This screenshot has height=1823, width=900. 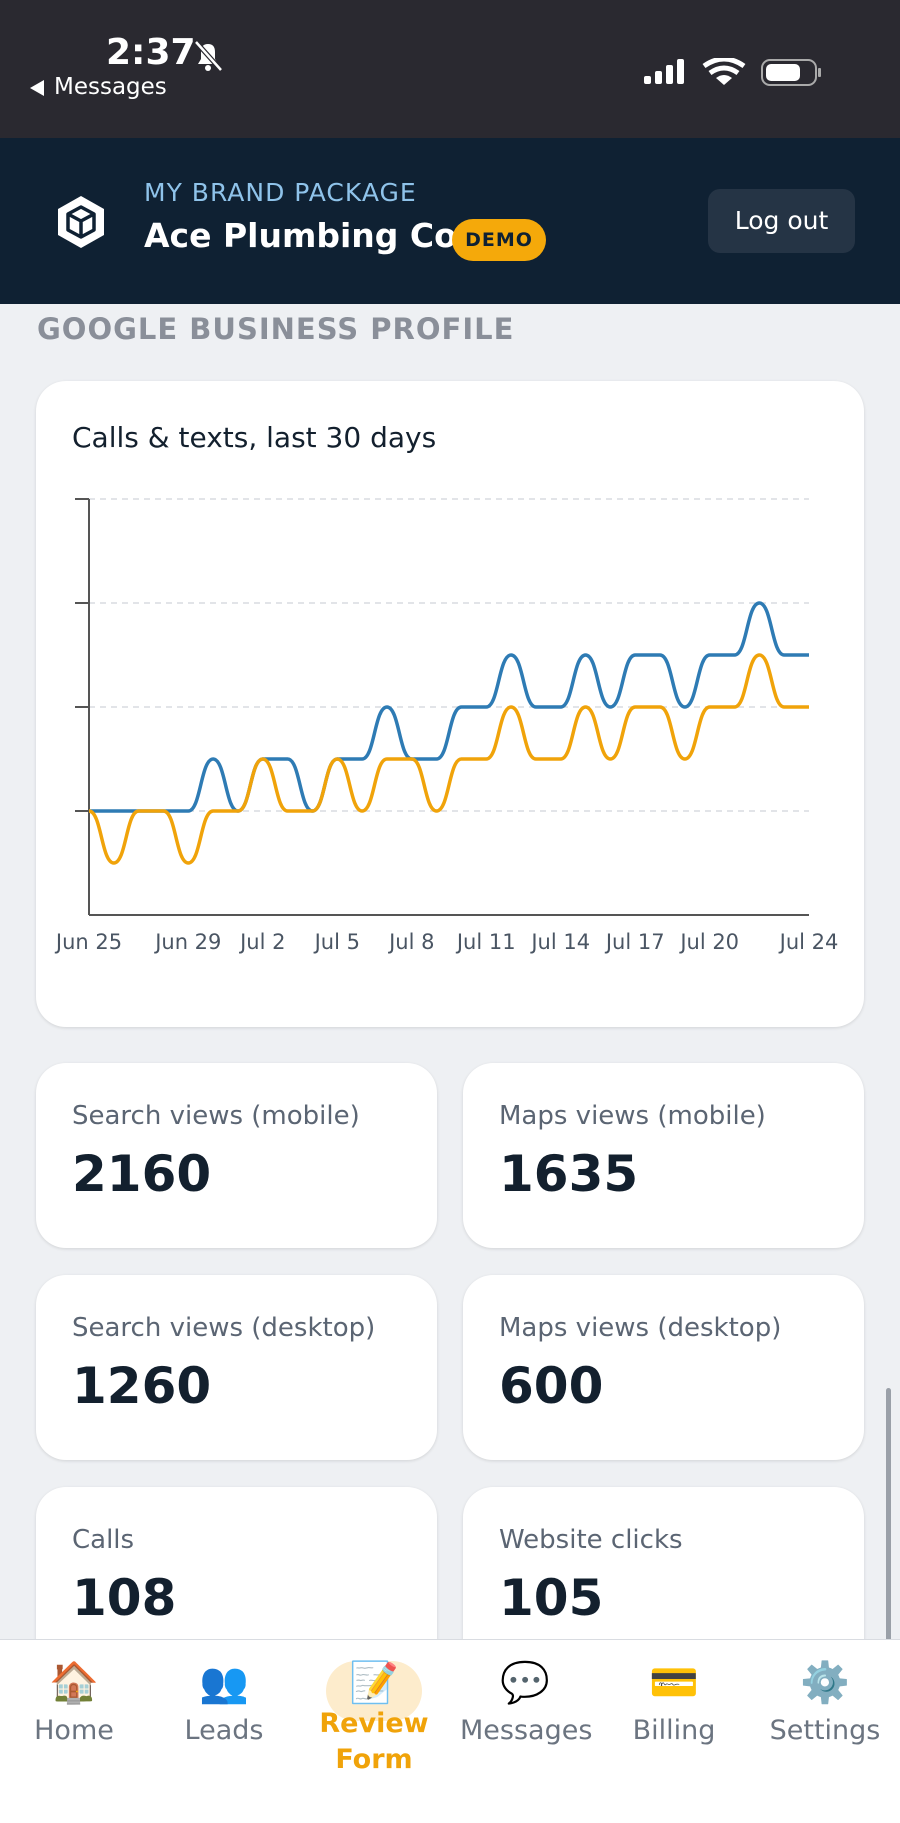 I want to click on stat-label: Search views (desktop), so click(x=224, y=1328).